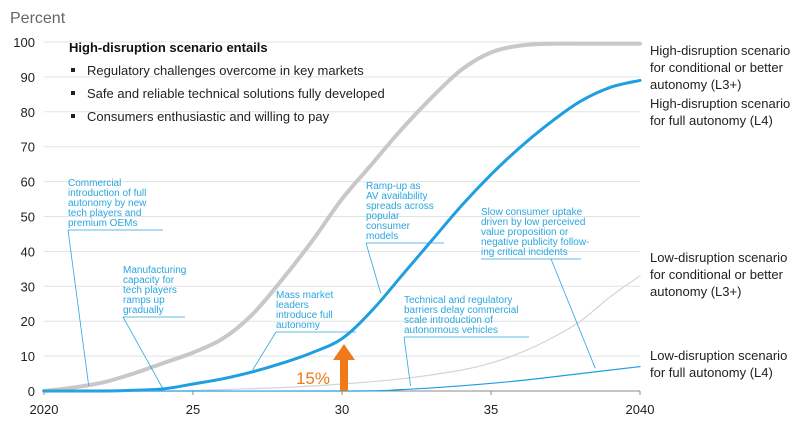 The width and height of the screenshot is (800, 429). I want to click on y-tick-label: 20, so click(28, 321).